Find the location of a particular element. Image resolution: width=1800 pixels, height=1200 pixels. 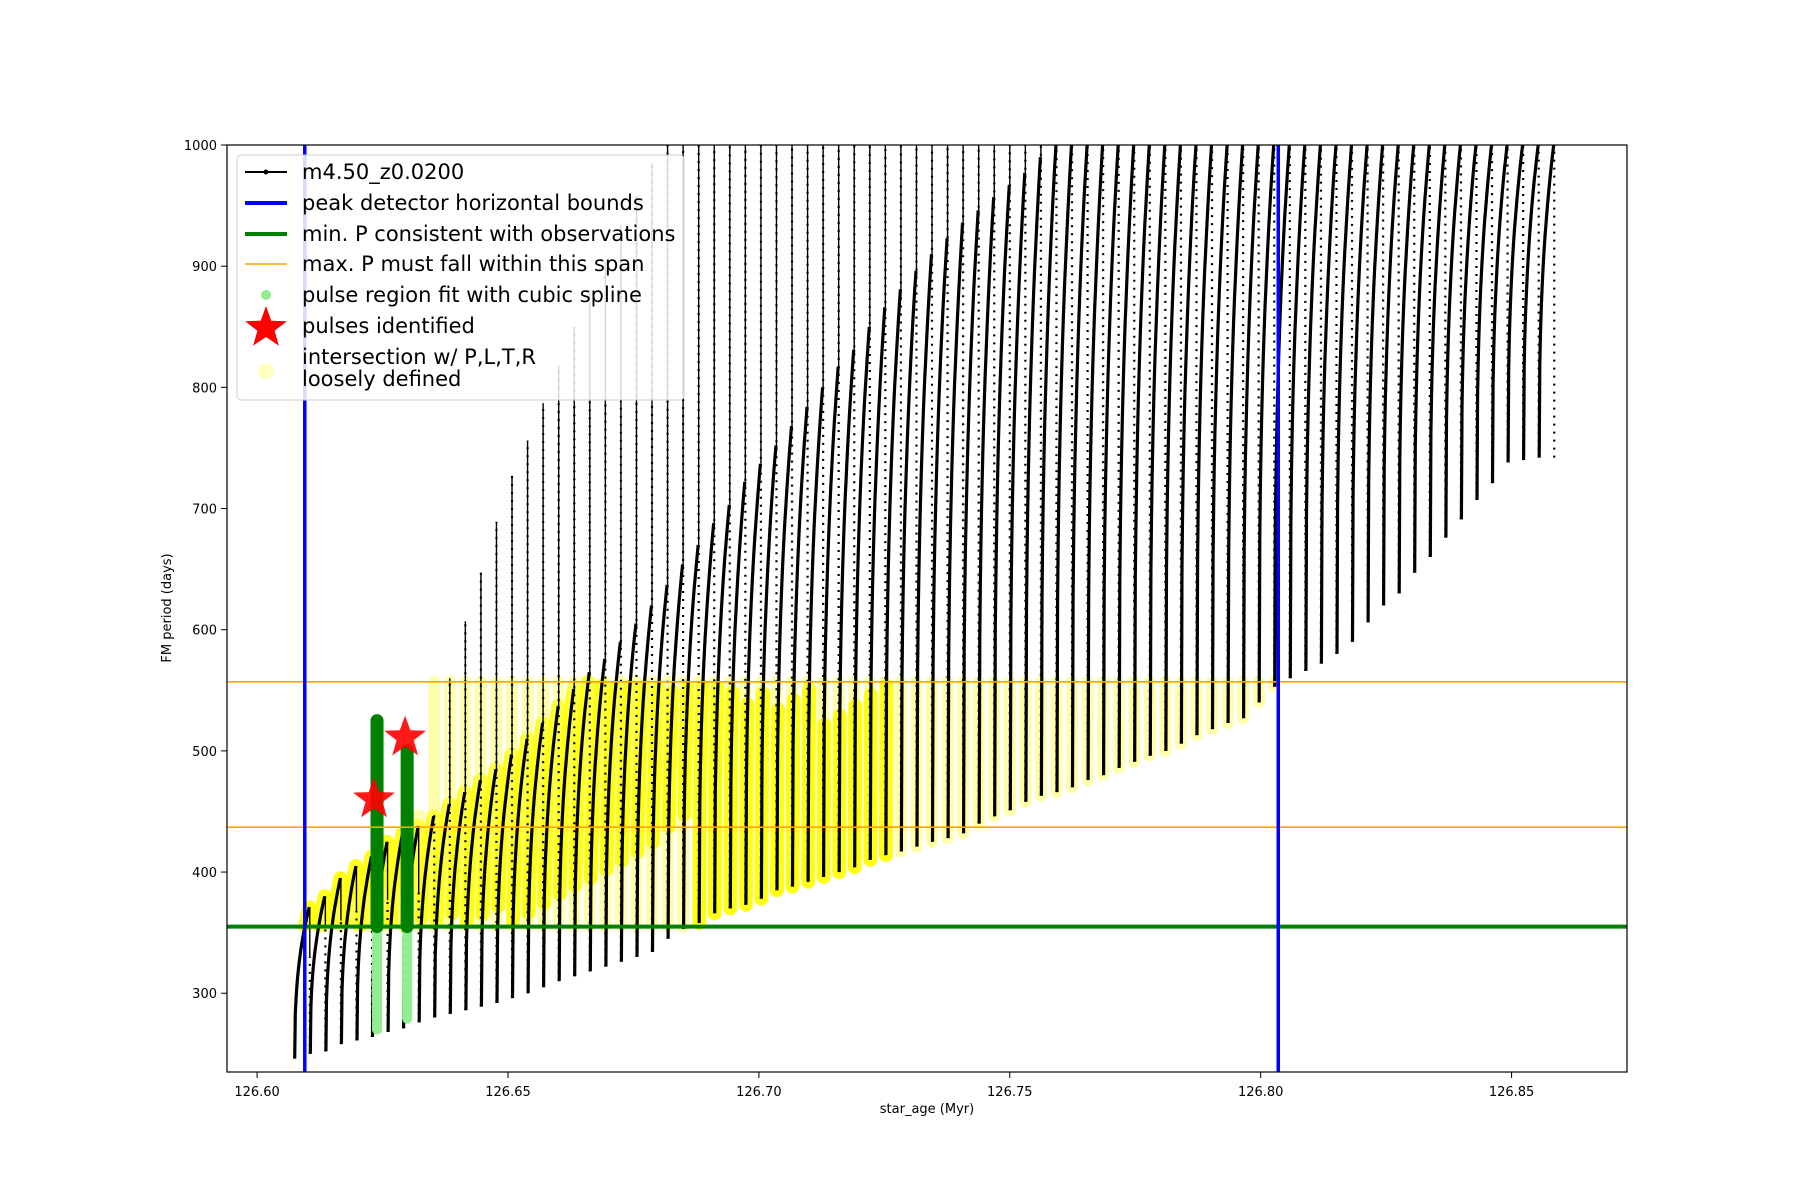

x-tick-label: 126.65 is located at coordinates (508, 1092).